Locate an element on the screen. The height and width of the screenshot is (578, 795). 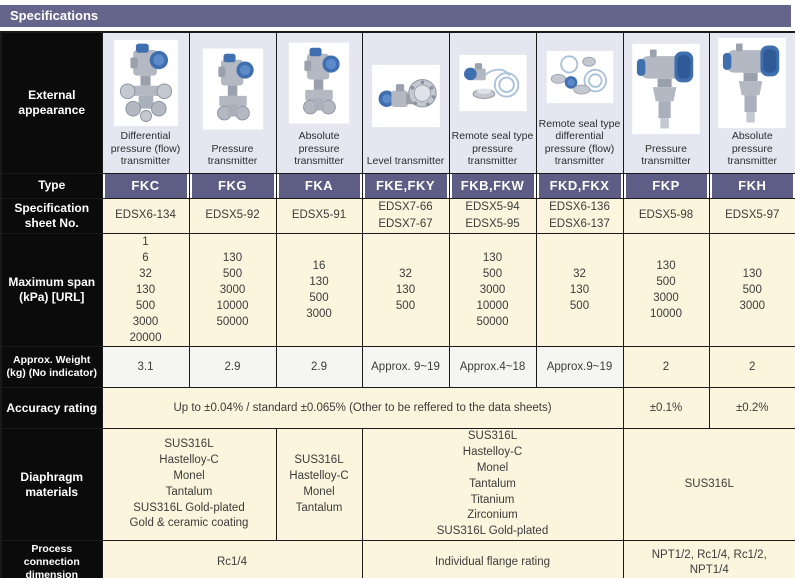
compact-absolute-pressure-transmitter-image is located at coordinates (752, 81).